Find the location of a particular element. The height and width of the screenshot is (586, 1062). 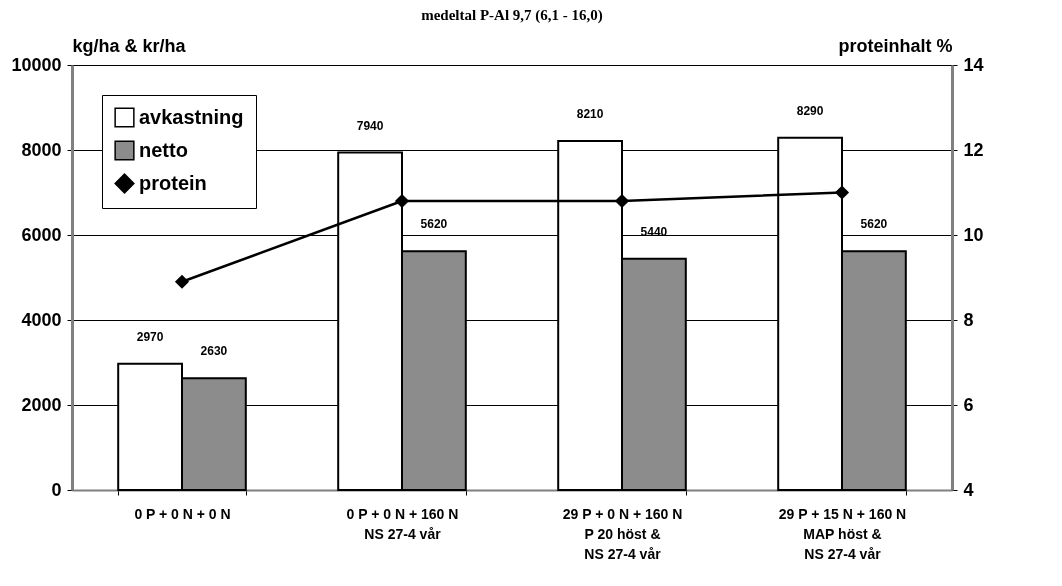

legend-label: protein is located at coordinates (173, 182).